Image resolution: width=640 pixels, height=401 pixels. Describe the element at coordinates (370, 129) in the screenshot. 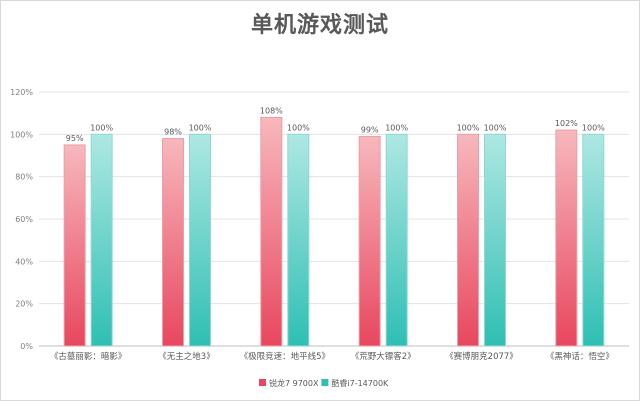

I see `data-label: 99%` at that location.